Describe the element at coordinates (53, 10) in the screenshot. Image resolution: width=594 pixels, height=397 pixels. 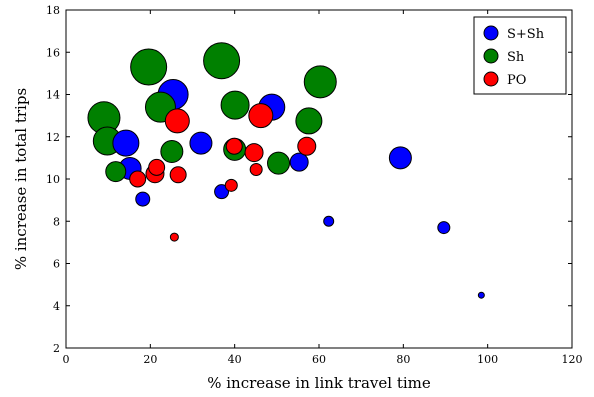
I see `y-tick-label: 18` at that location.